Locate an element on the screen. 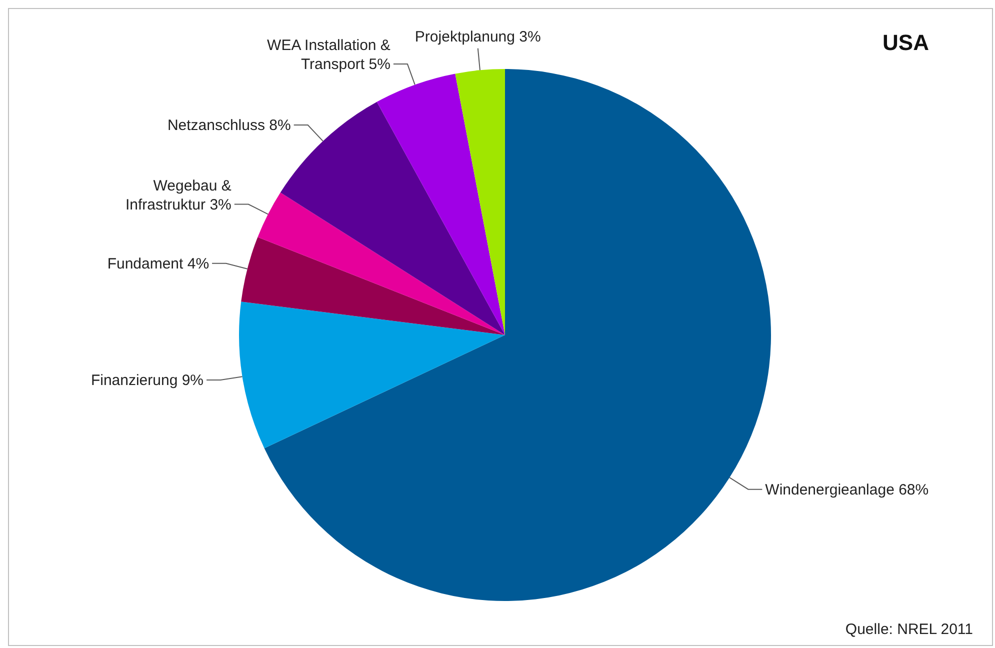 The image size is (995, 648). chart-title: USA is located at coordinates (905, 43).